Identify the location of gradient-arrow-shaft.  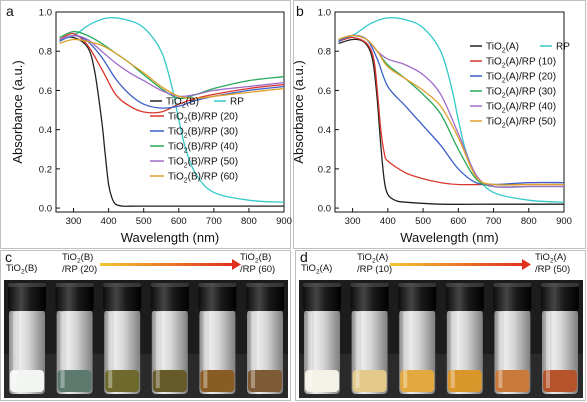
(456, 264).